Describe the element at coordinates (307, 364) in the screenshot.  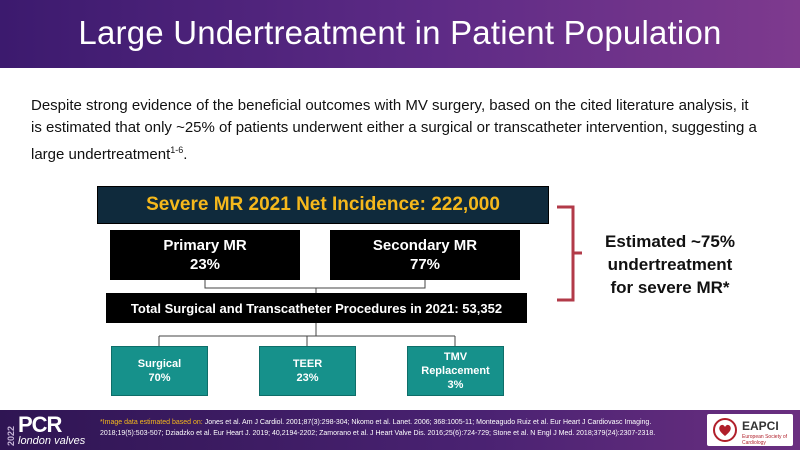
I see `teer-label: TEER` at that location.